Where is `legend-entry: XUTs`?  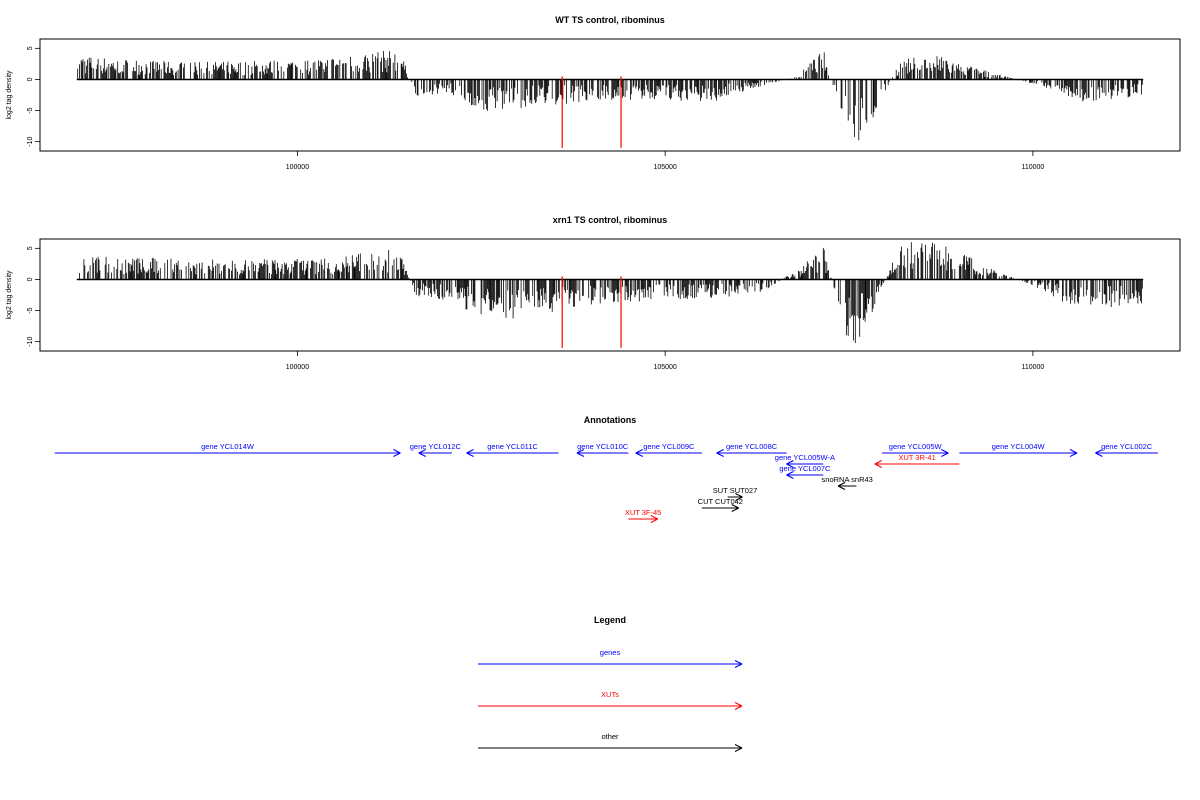 legend-entry: XUTs is located at coordinates (610, 700).